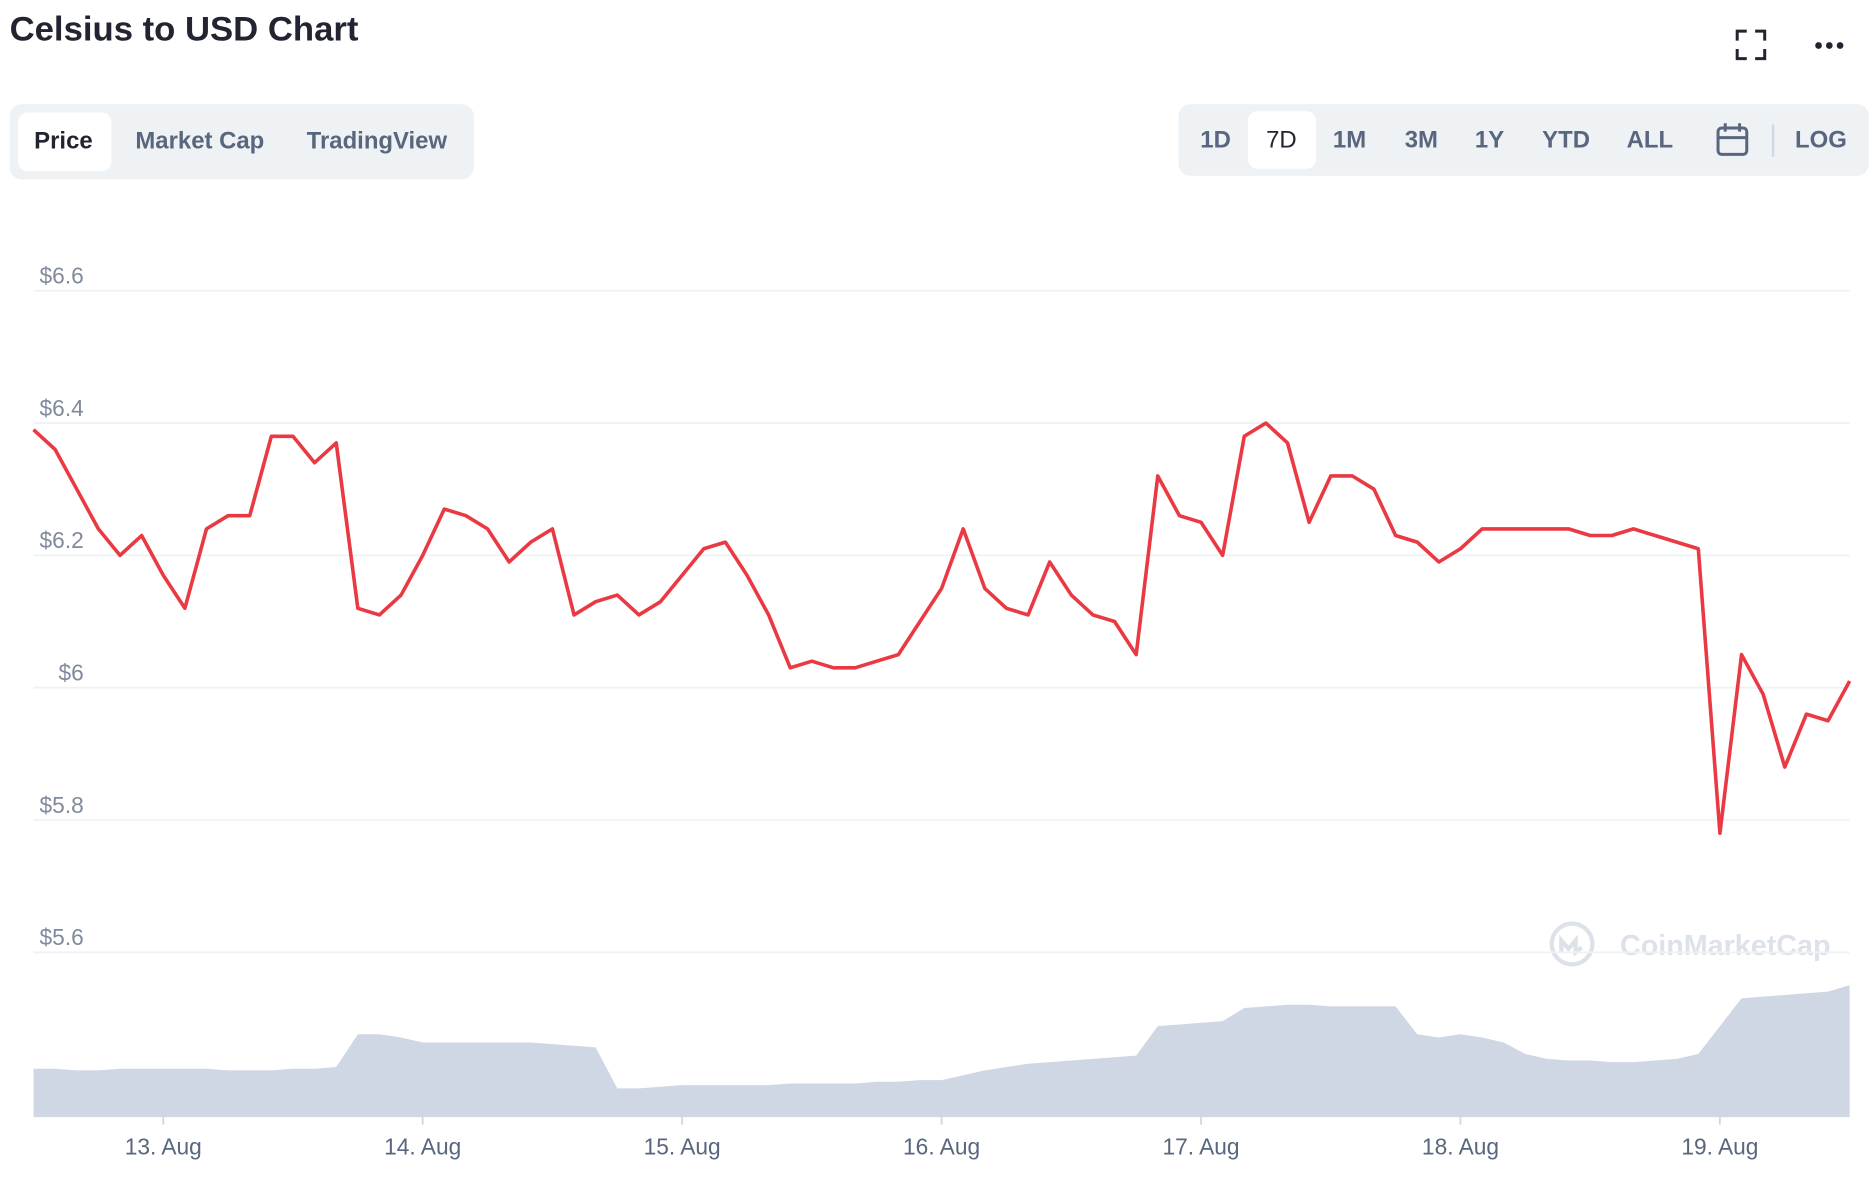 This screenshot has width=1876, height=1180. What do you see at coordinates (62, 540) in the screenshot?
I see `y-tick-label: $6.2` at bounding box center [62, 540].